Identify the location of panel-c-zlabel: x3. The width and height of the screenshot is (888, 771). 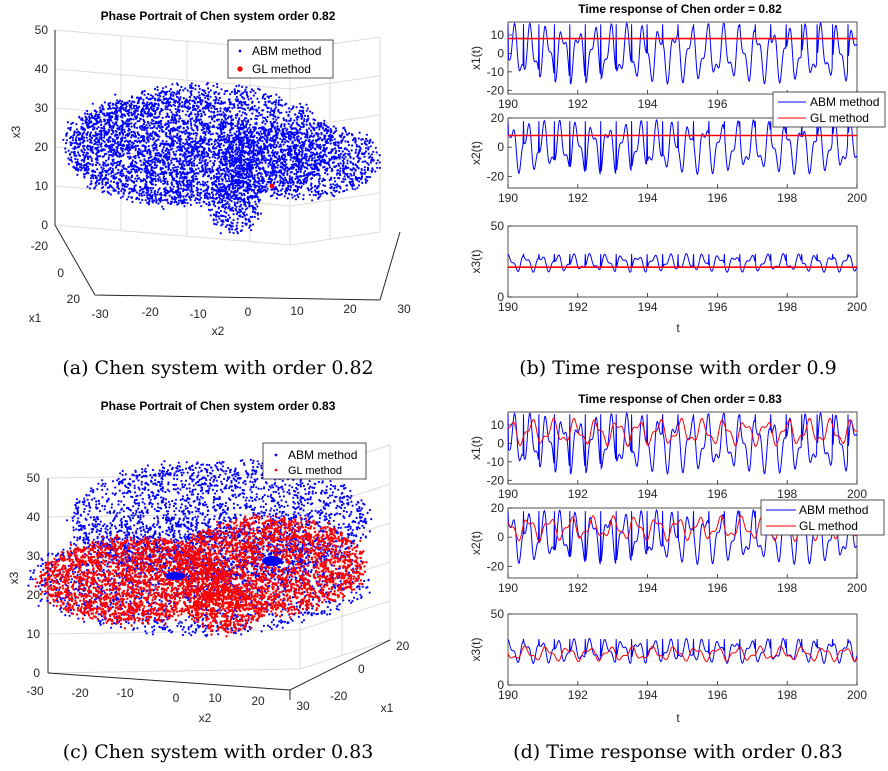
(14, 577).